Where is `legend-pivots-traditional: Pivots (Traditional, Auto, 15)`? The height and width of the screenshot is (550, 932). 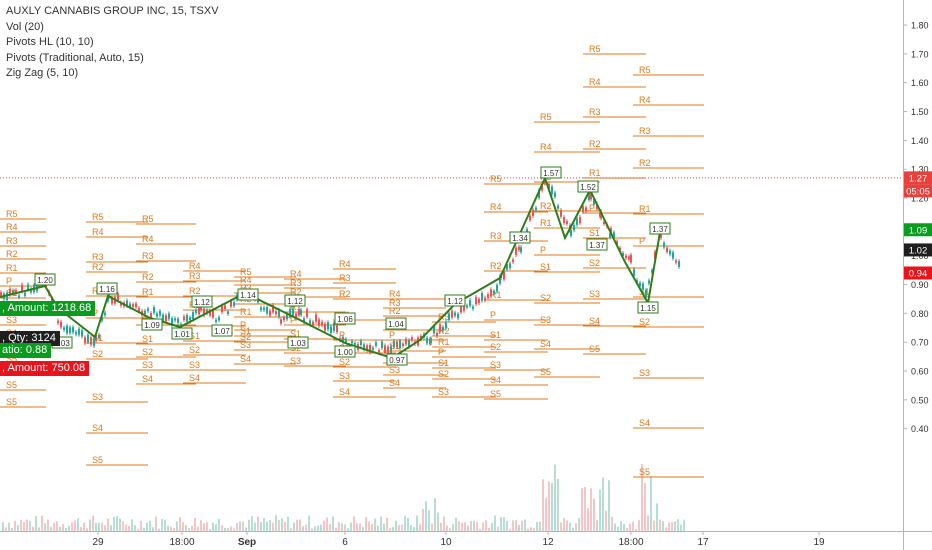 legend-pivots-traditional: Pivots (Traditional, Auto, 15) is located at coordinates (75, 57).